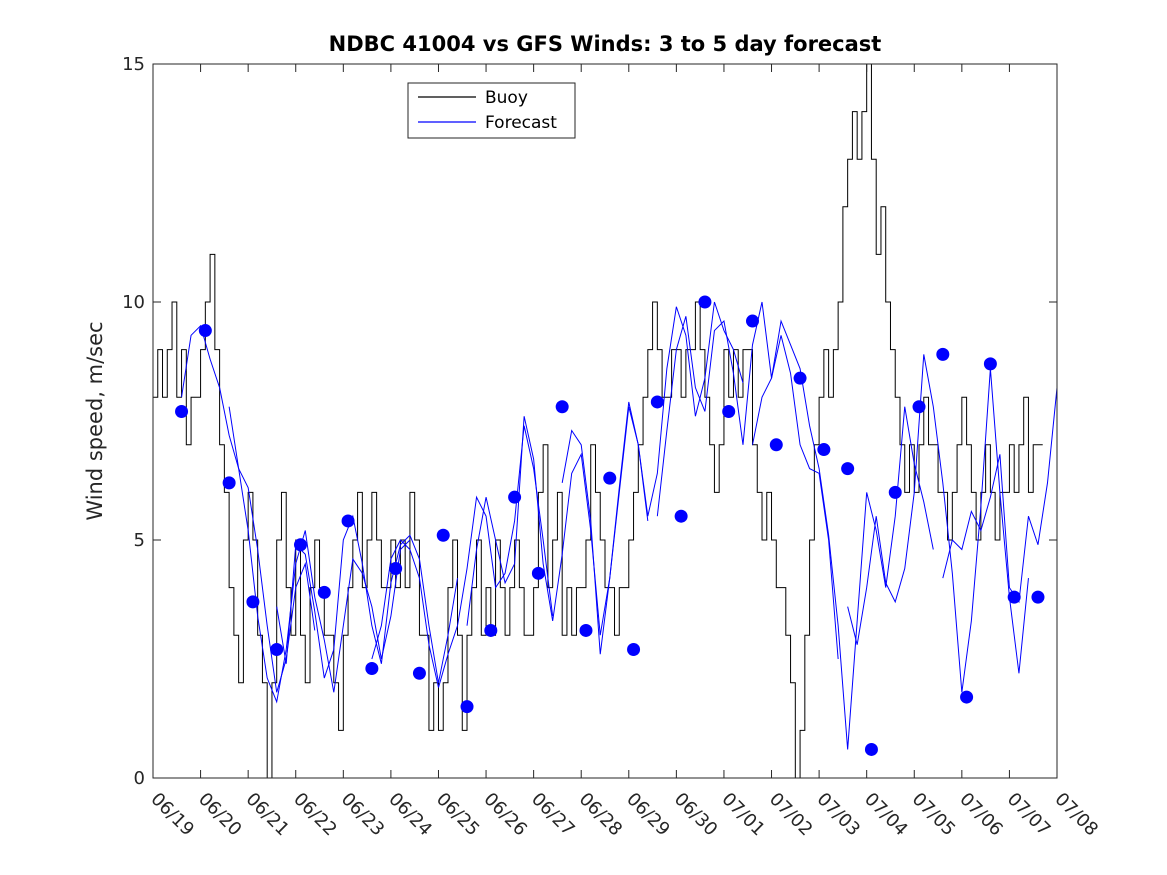 This screenshot has height=875, width=1167. What do you see at coordinates (410, 815) in the screenshot?
I see `x-tick-label: 06/24` at bounding box center [410, 815].